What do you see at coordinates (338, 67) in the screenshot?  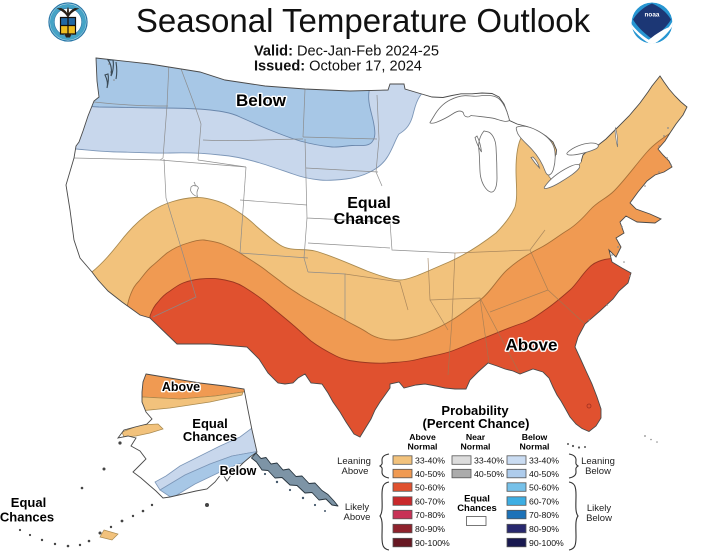 I see `svg-text: Issued: October 17, 2024` at bounding box center [338, 67].